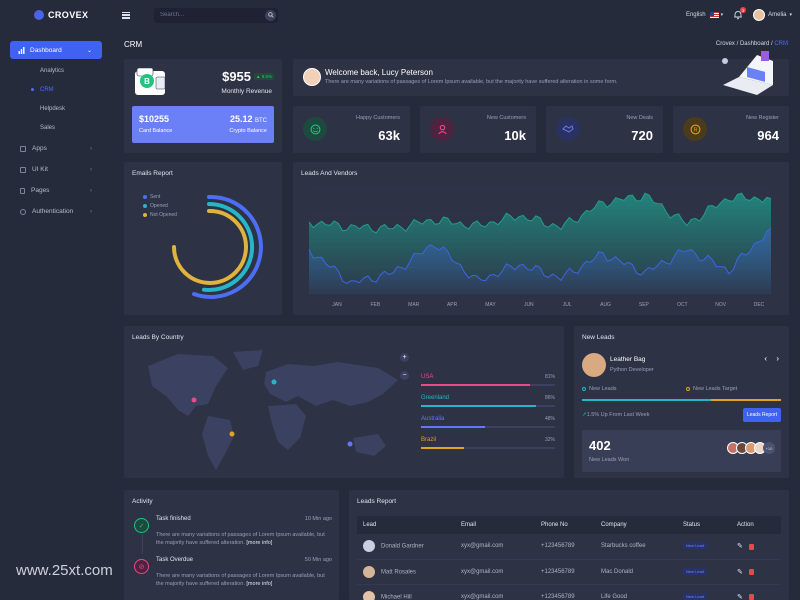 The width and height of the screenshot is (800, 600). What do you see at coordinates (759, 305) in the screenshot?
I see `x-tick-label: DEC` at bounding box center [759, 305].